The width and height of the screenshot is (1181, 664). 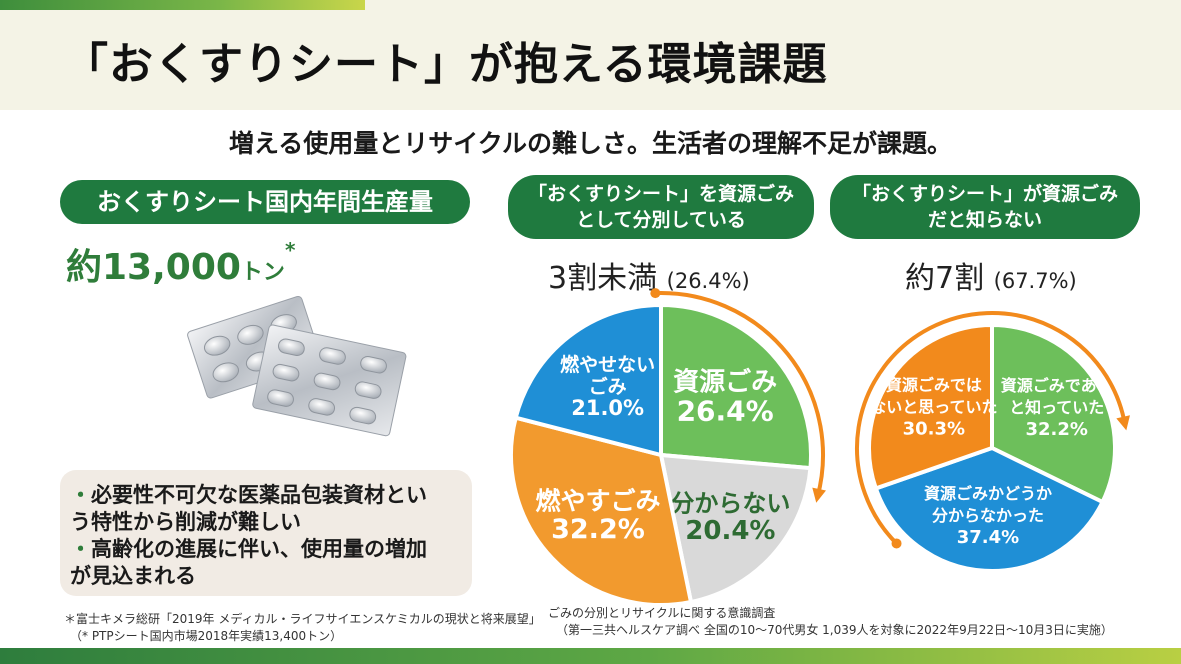 I want to click on chart2-title-line2: だと知らない, so click(x=984, y=220).